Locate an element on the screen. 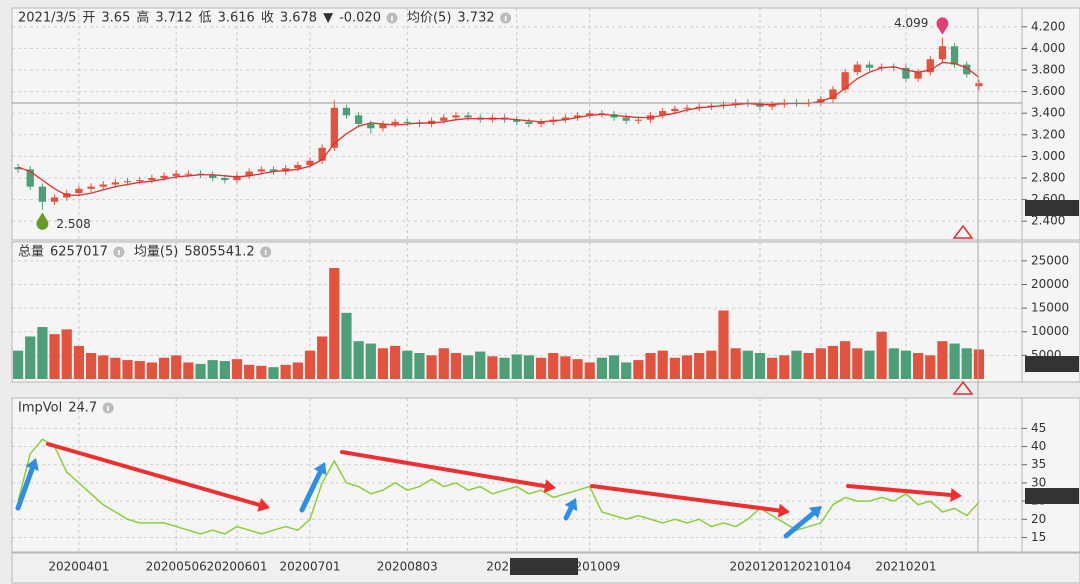  y-tick-label: 4.000 is located at coordinates (1048, 48).